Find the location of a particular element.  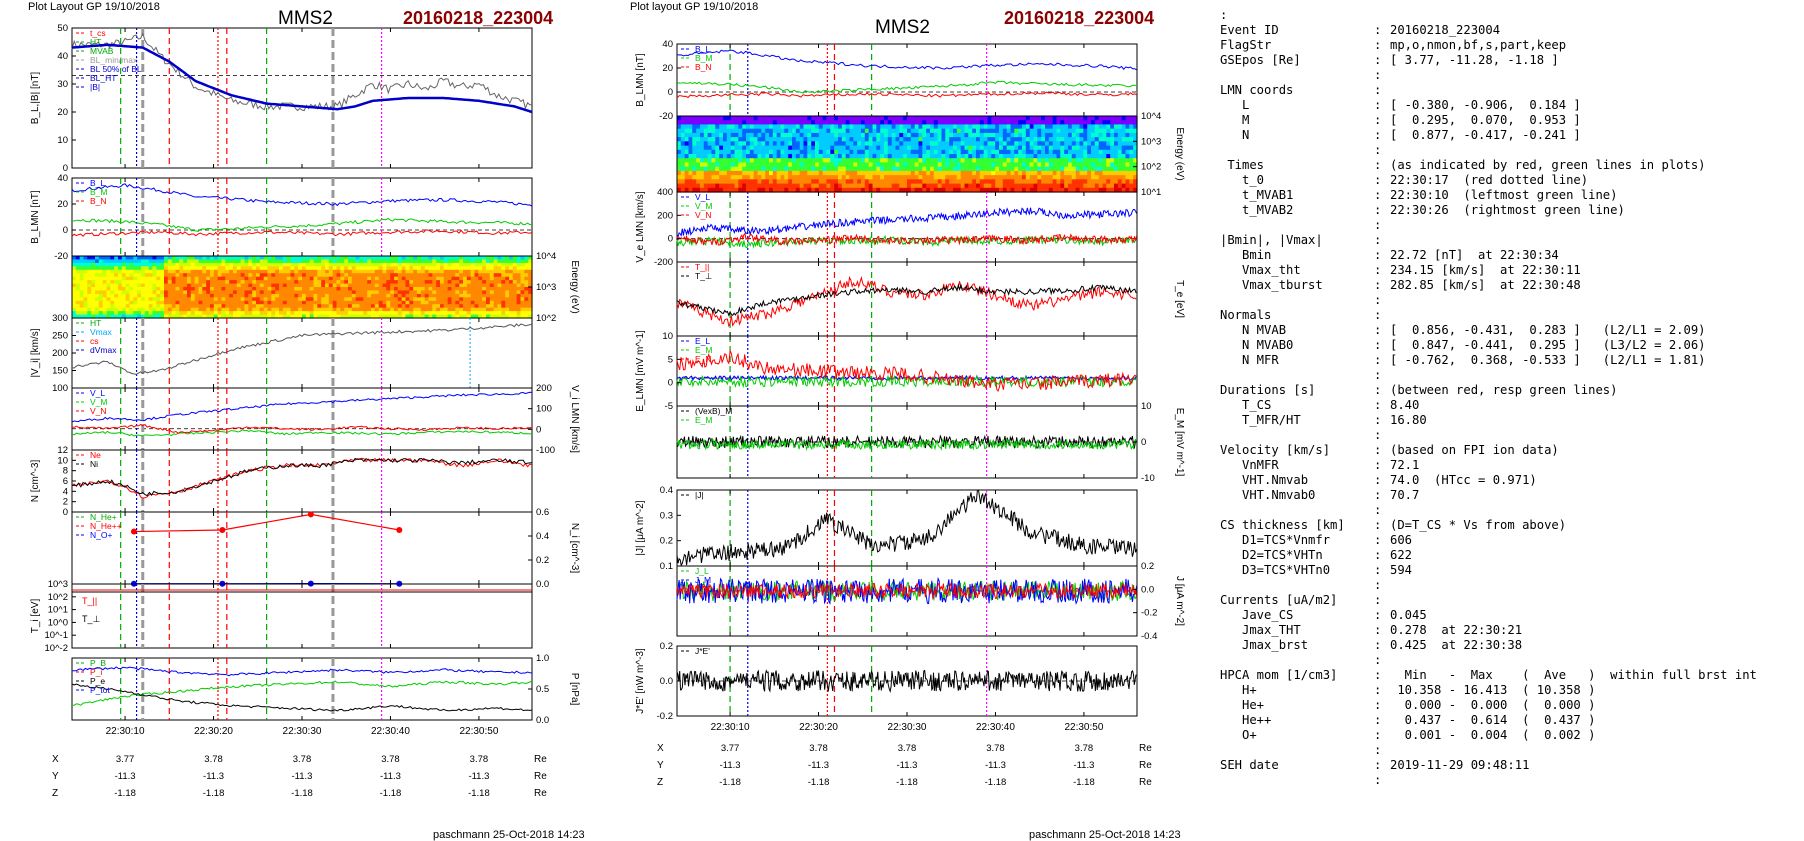

y-tick-label: -0.4 is located at coordinates (1149, 636).